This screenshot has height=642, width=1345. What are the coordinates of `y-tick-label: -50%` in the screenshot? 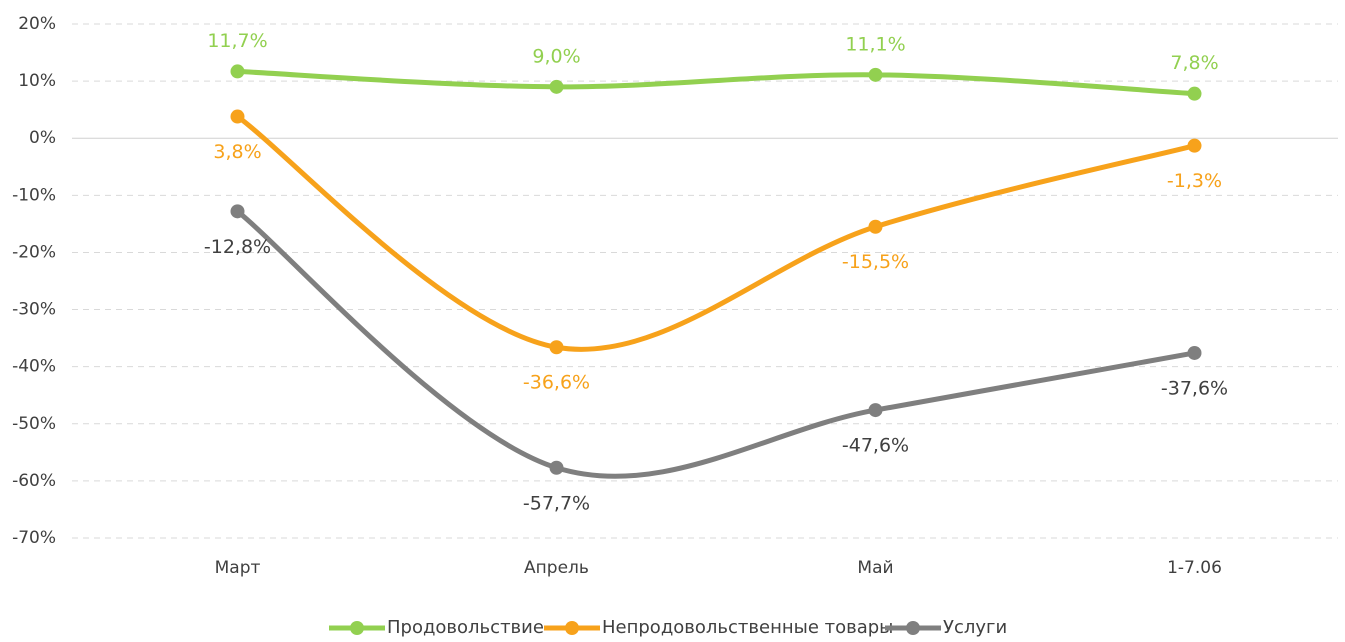 It's located at (34, 424).